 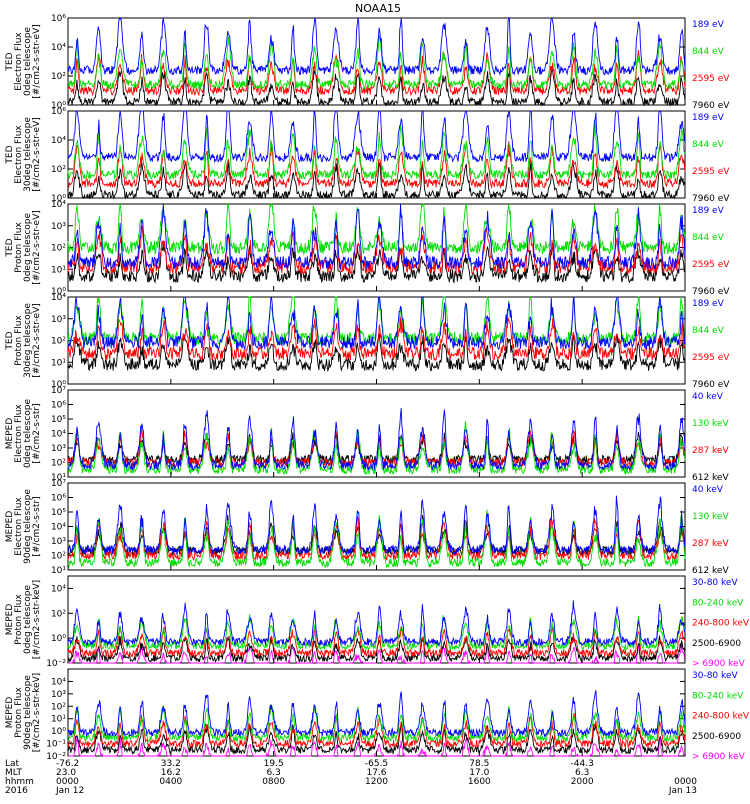 I want to click on legend-label: 130 keV, so click(x=710, y=517).